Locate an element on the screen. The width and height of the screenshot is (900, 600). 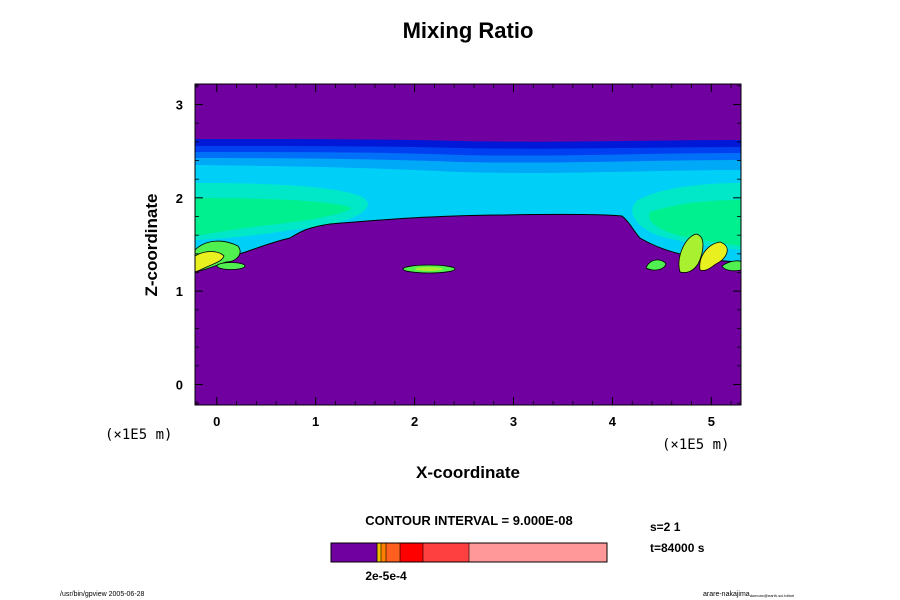
info-t: t=84000 s is located at coordinates (677, 548).